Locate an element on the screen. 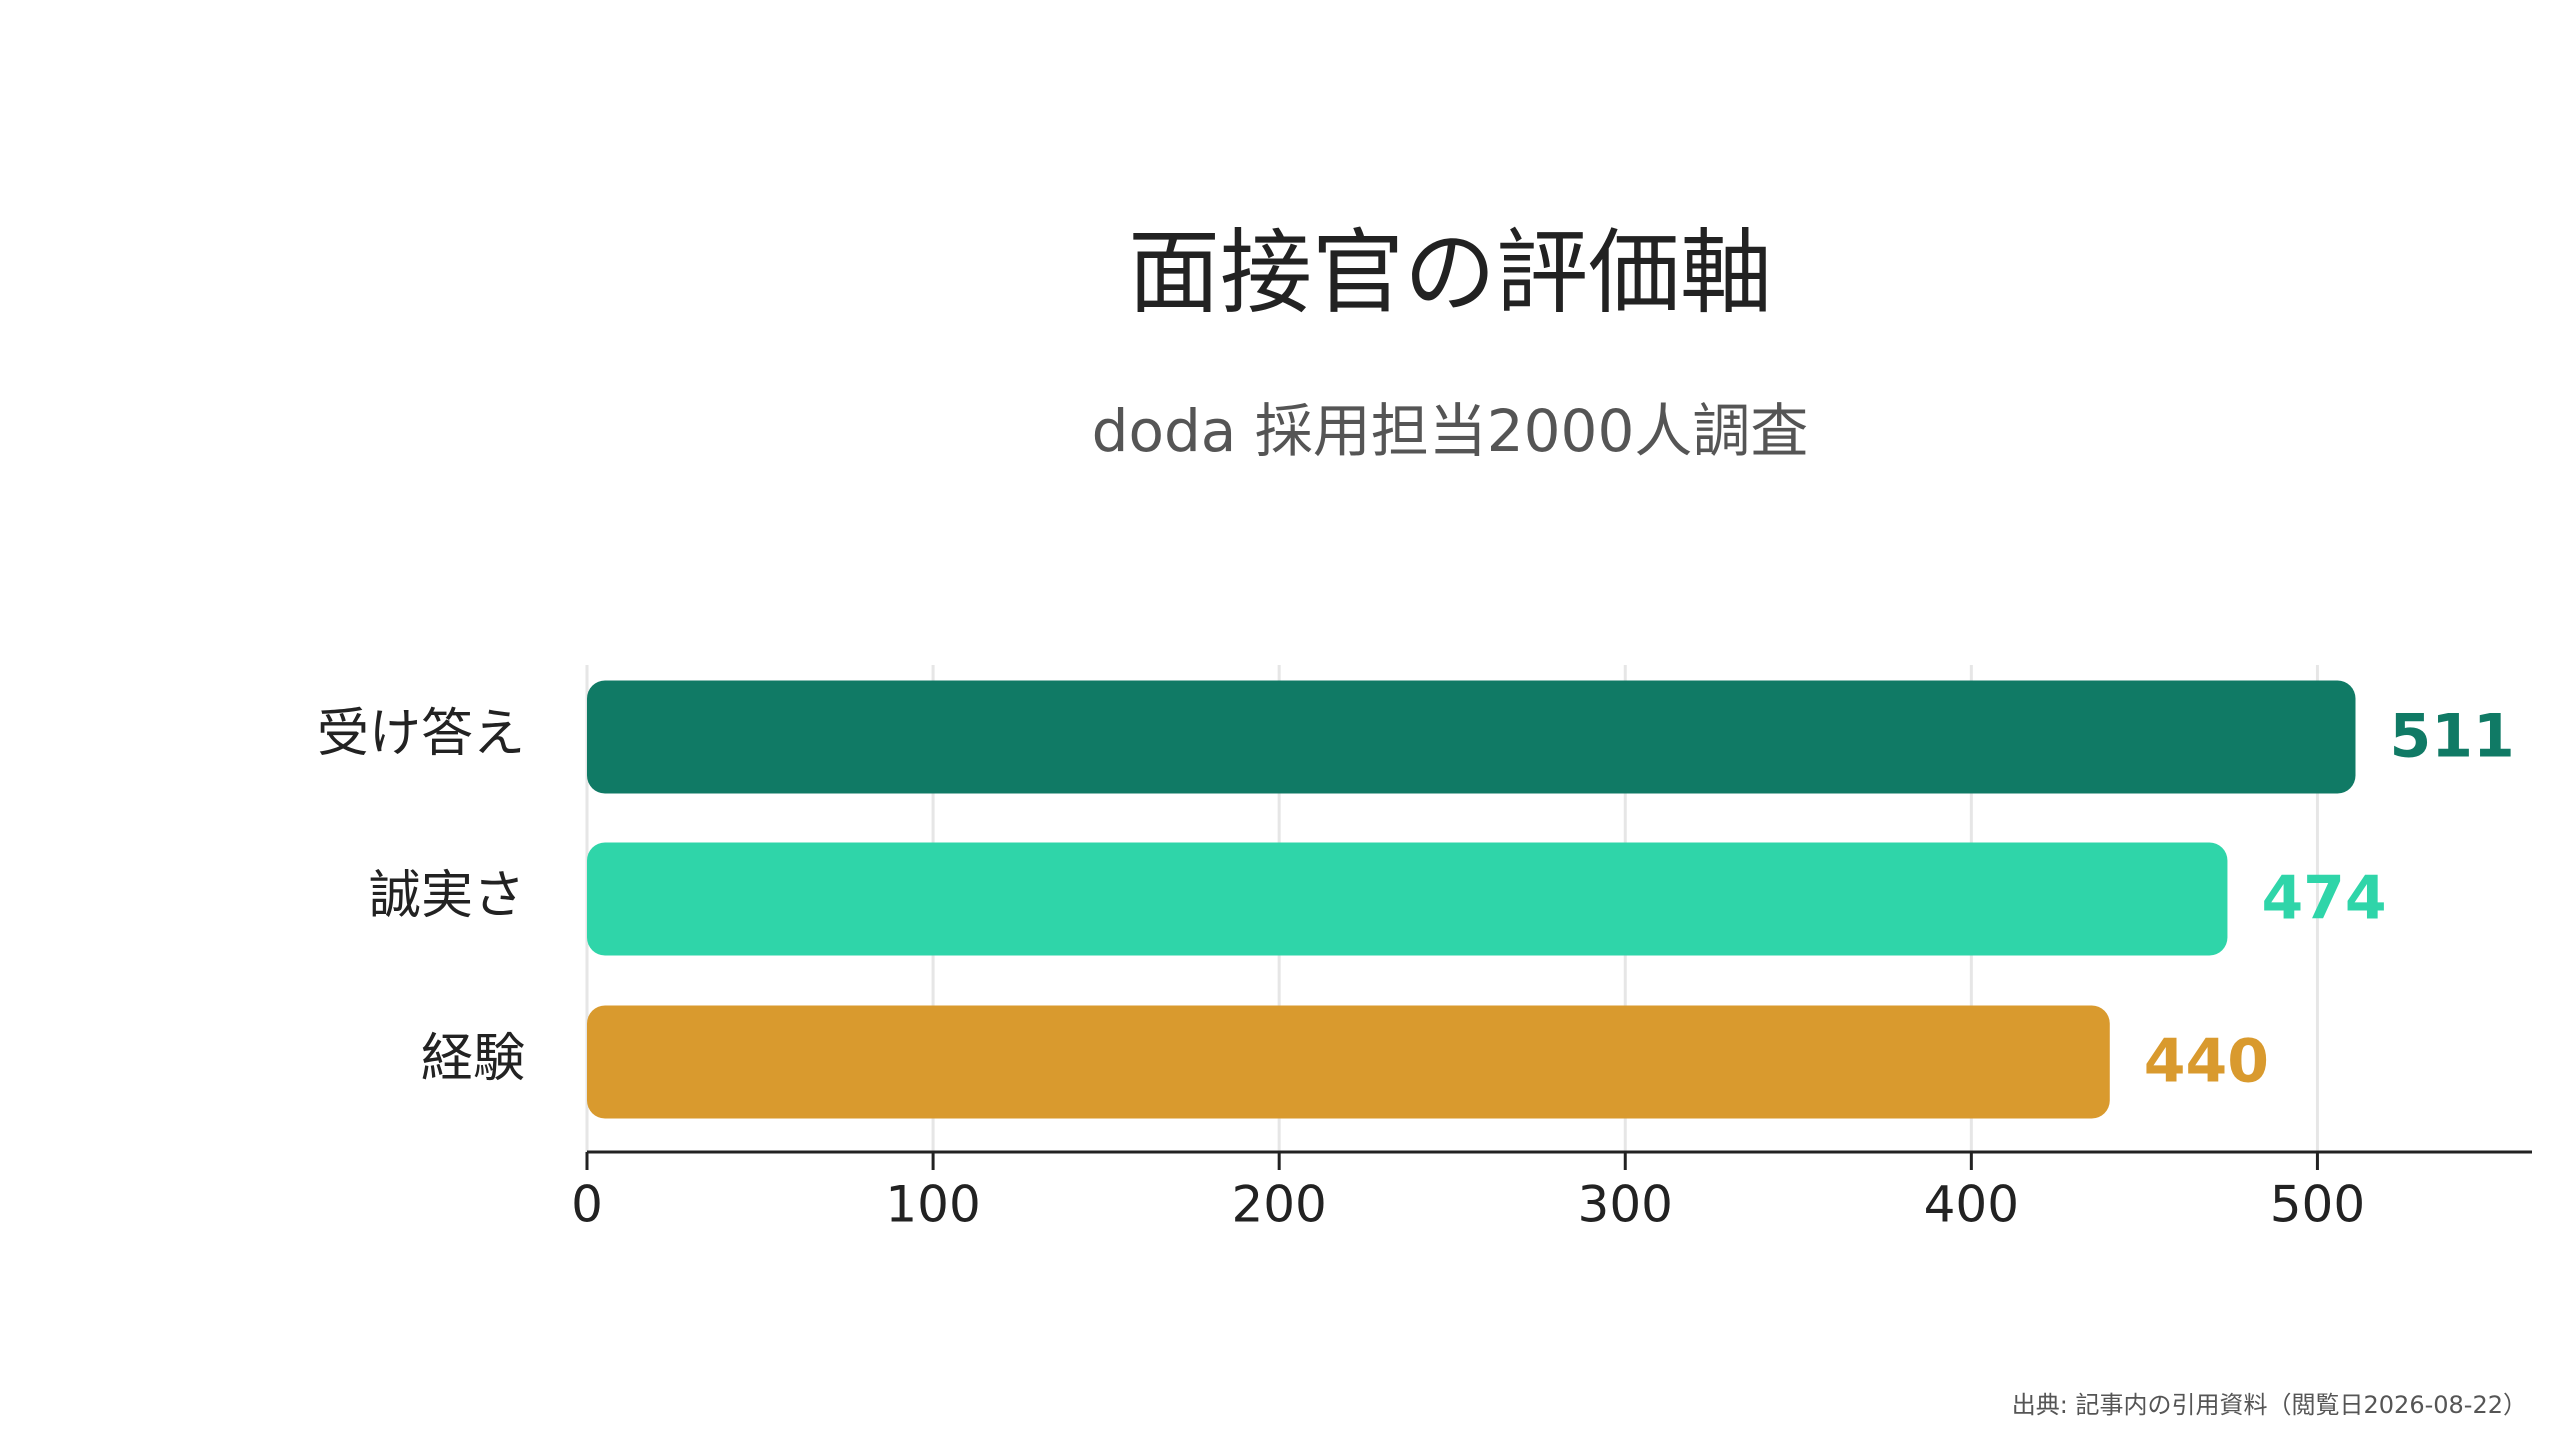 This screenshot has width=2560, height=1440. x-tick-label: 200 is located at coordinates (1278, 1205).